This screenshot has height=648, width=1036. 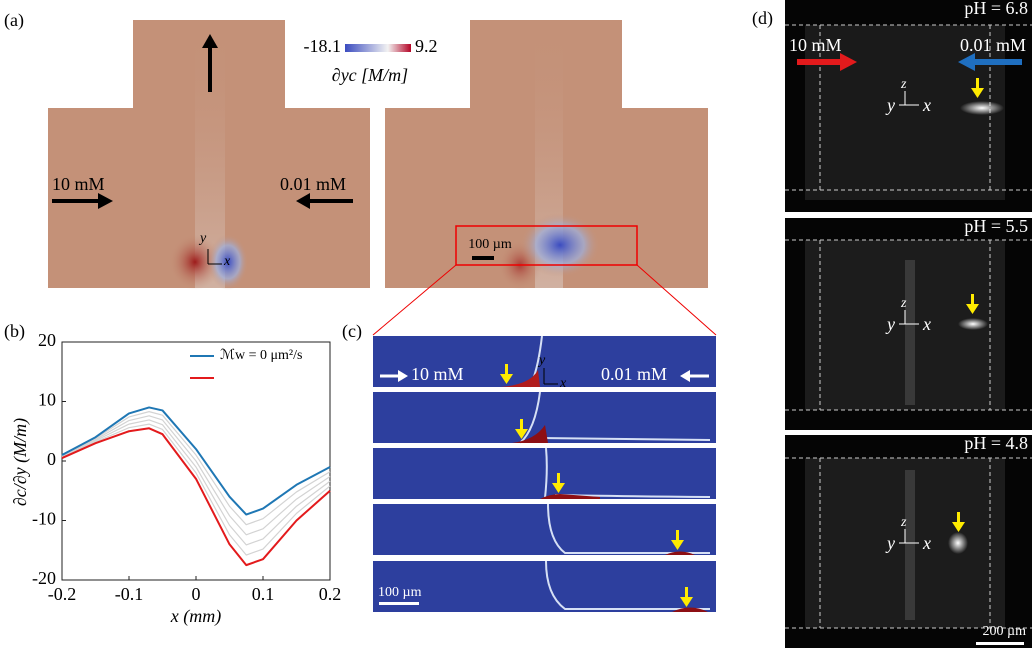 What do you see at coordinates (323, 46) in the screenshot?
I see `colorbar-min: -18.1` at bounding box center [323, 46].